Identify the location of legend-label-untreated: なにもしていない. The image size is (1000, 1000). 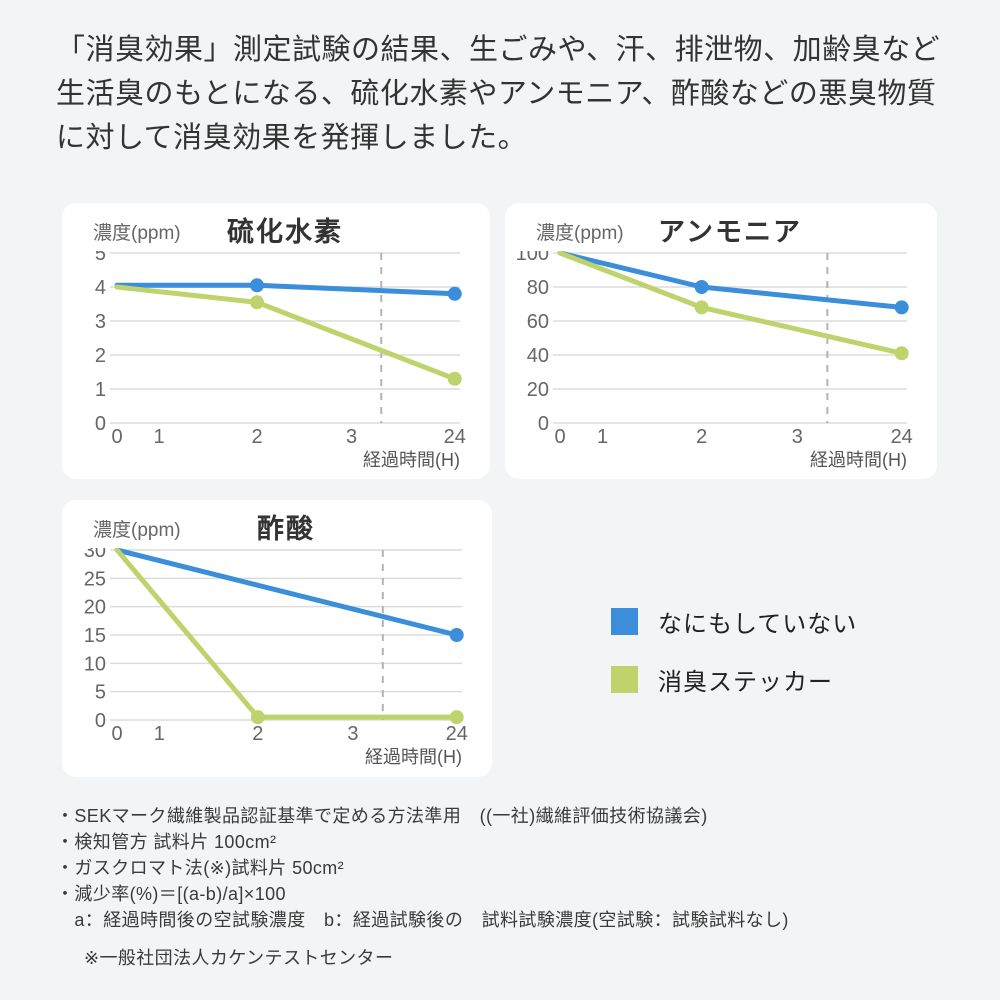
(758, 624).